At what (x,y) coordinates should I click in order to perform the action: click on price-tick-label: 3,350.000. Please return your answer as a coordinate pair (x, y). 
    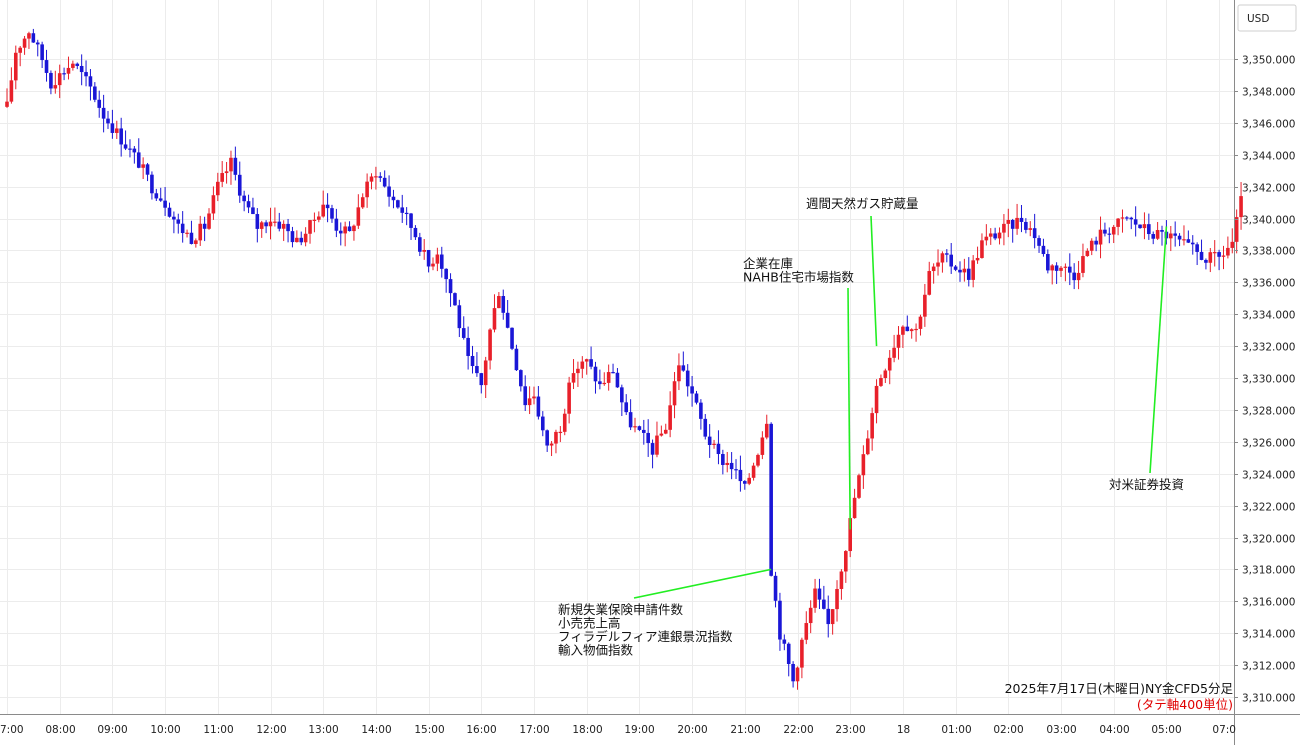
    Looking at the image, I should click on (1268, 61).